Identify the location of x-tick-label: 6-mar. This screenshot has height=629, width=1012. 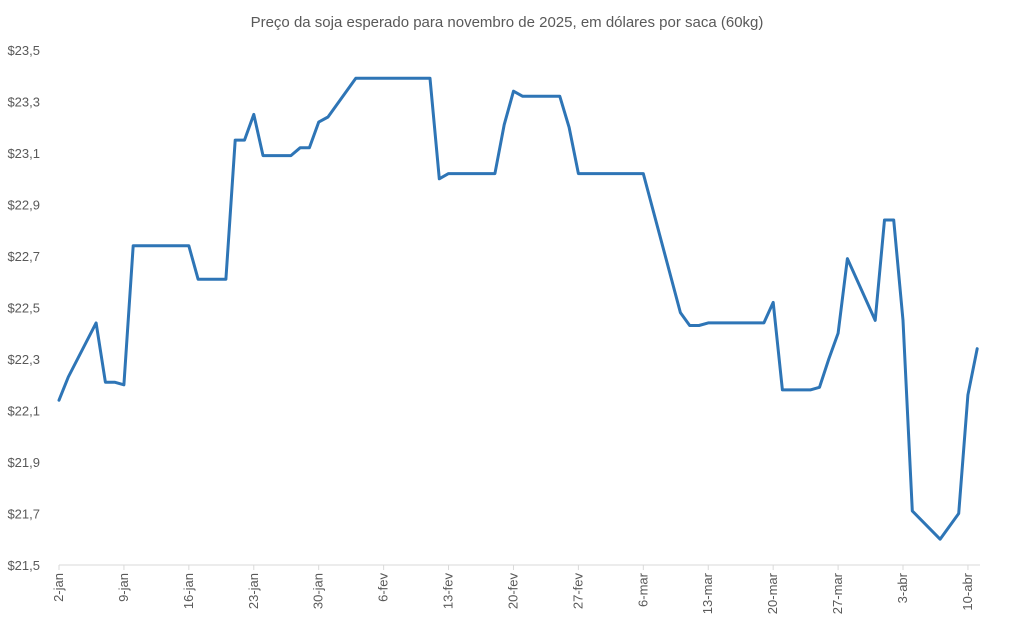
(642, 589).